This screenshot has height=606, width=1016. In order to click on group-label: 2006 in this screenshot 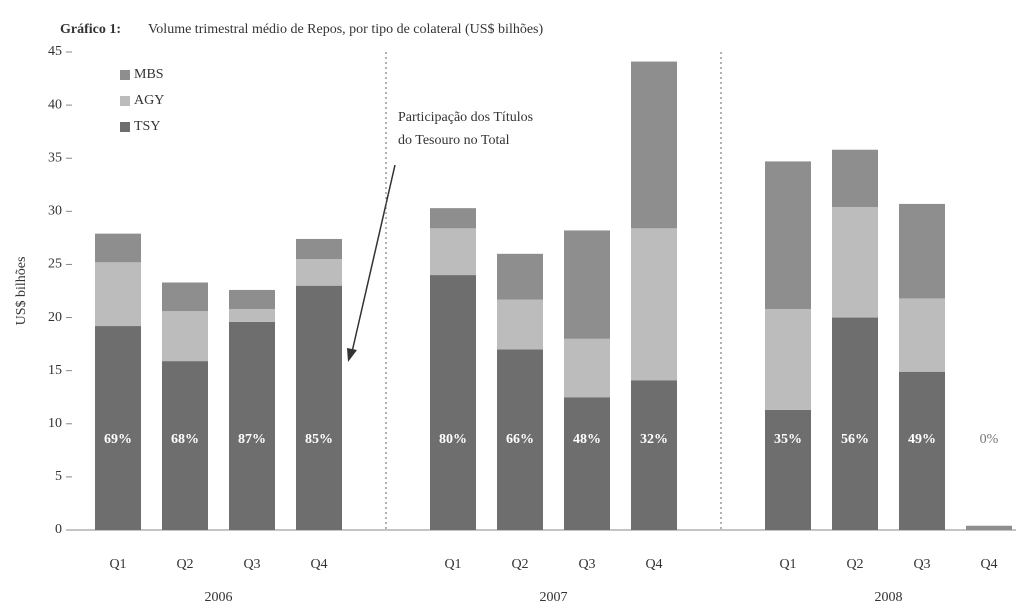, I will do `click(219, 597)`.